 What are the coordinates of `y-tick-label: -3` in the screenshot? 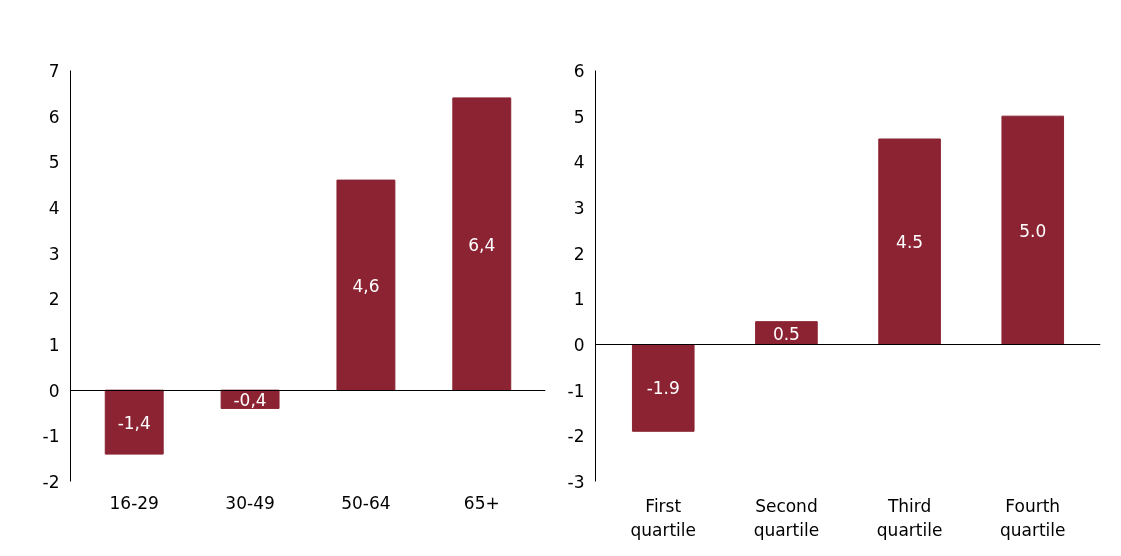 It's located at (576, 482).